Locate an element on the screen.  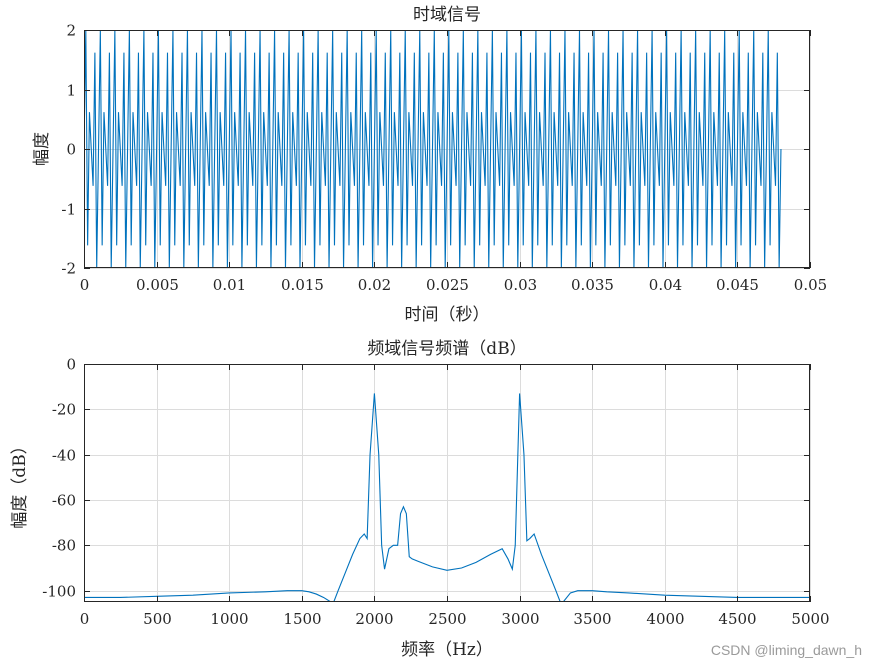
x-tick-label: 1500 is located at coordinates (302, 619).